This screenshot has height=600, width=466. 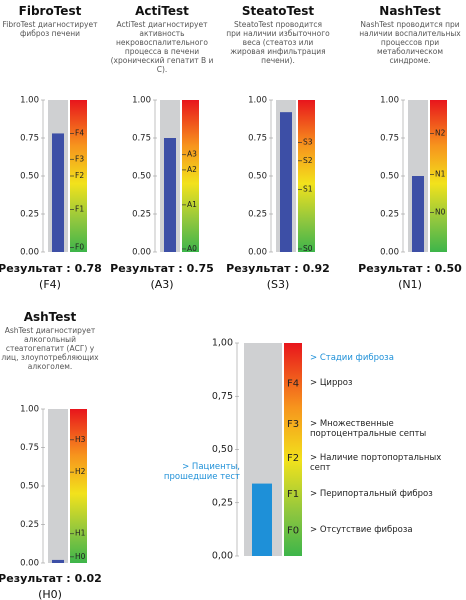 What do you see at coordinates (222, 502) in the screenshot?
I see `y-tick-label: 0,25` at bounding box center [222, 502].